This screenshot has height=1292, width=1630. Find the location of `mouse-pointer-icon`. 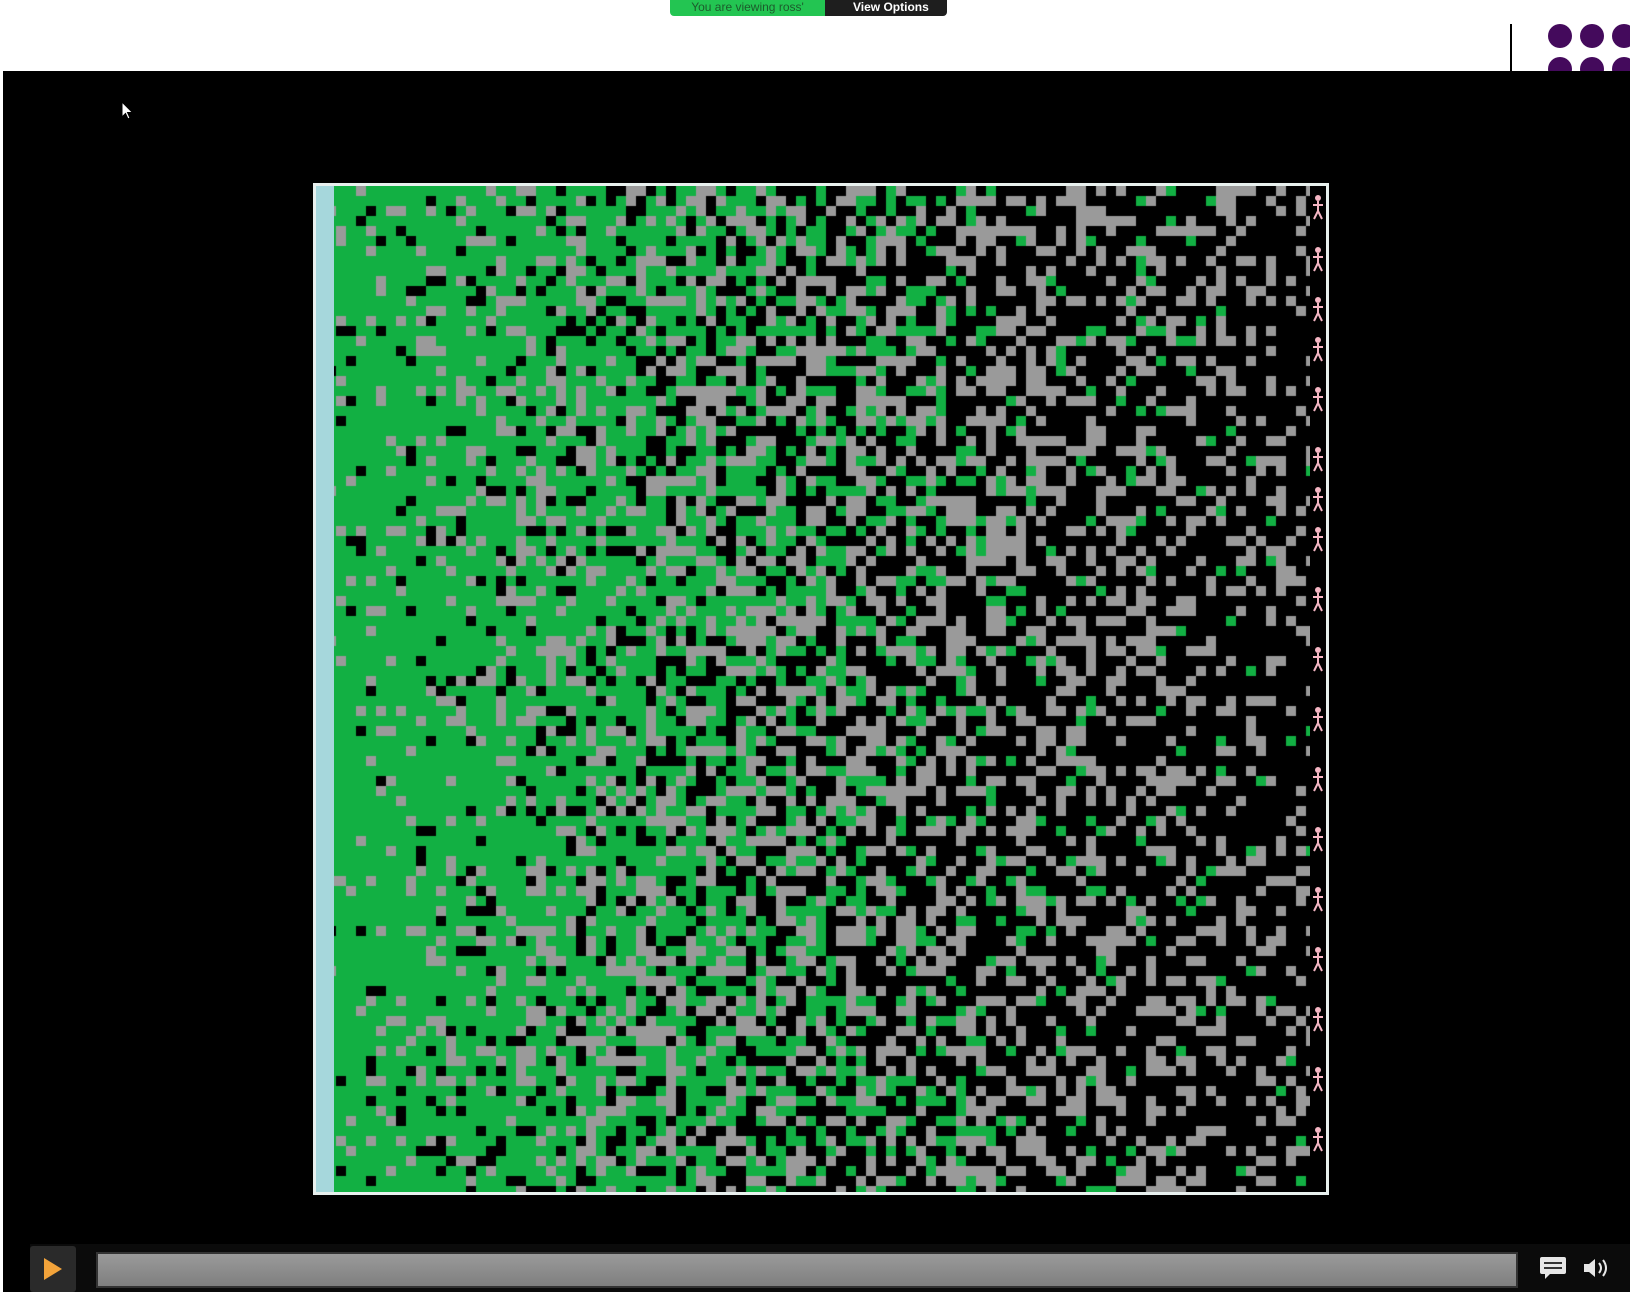

mouse-pointer-icon is located at coordinates (127, 110).